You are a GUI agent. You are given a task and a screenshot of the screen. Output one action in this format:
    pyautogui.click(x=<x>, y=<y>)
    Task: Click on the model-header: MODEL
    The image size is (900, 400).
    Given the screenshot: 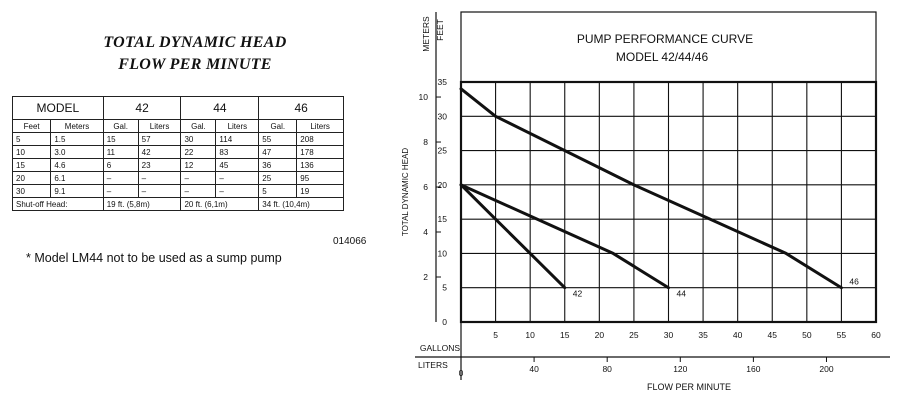 What is the action you would take?
    pyautogui.click(x=58, y=108)
    